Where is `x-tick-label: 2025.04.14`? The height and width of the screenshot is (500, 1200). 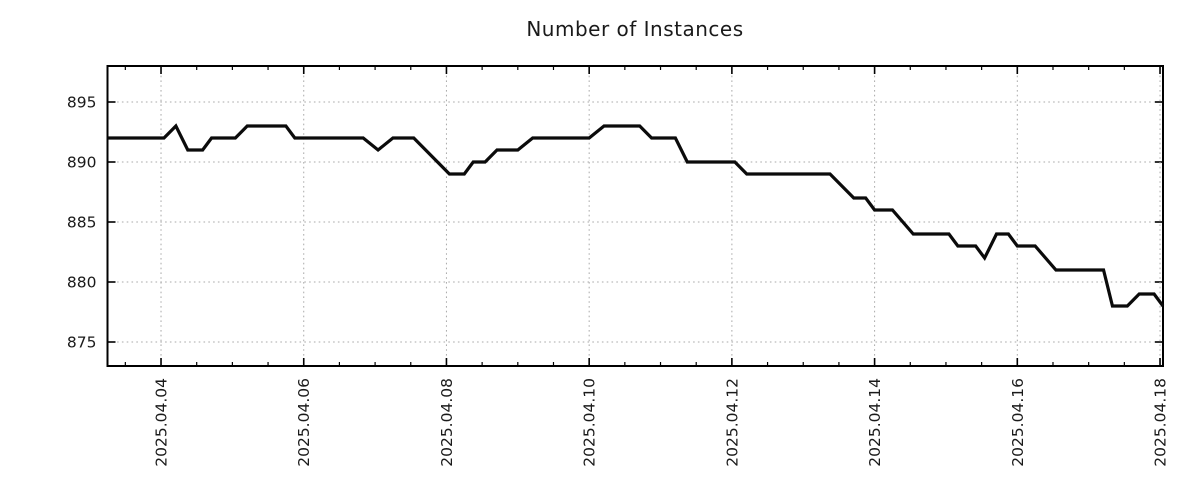
x-tick-label: 2025.04.14 is located at coordinates (875, 422).